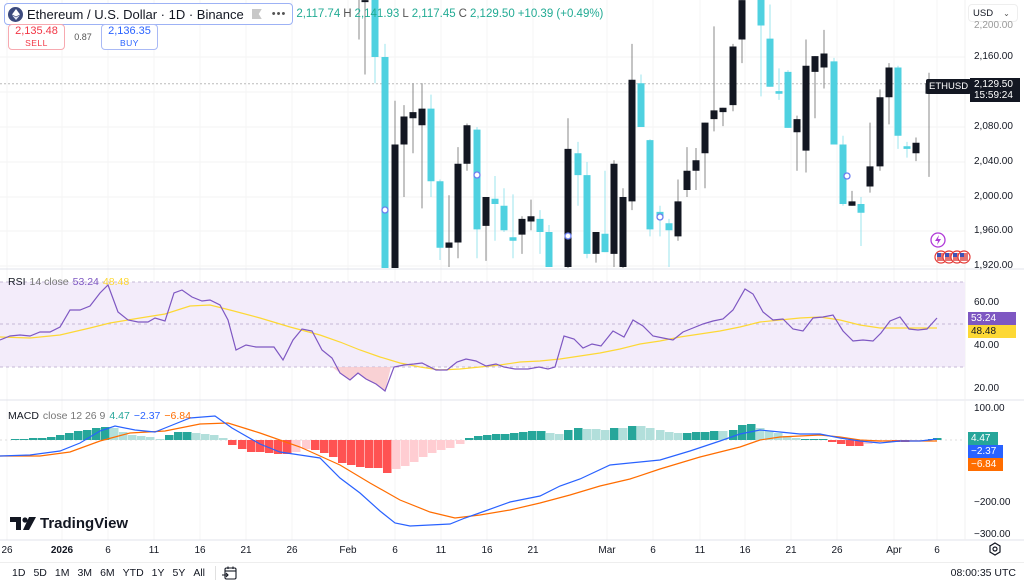  What do you see at coordinates (177, 416) in the screenshot?
I see `macd-signal-value: −6.84` at bounding box center [177, 416].